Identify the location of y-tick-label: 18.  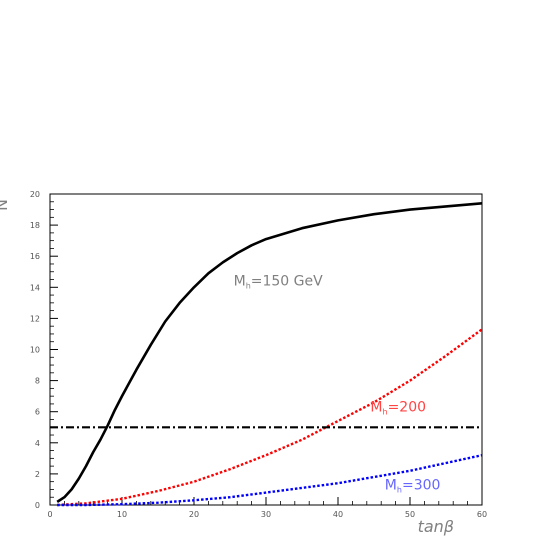
(35, 225).